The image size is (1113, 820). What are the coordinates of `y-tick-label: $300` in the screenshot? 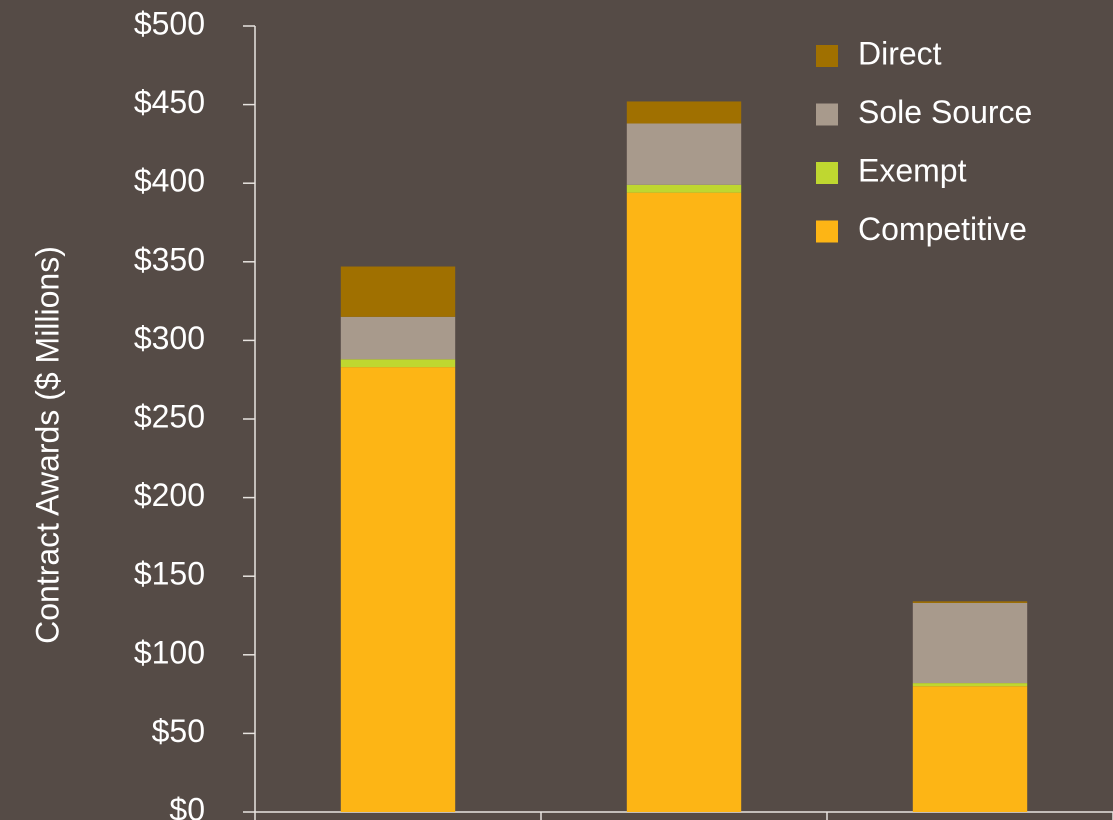 It's located at (169, 338).